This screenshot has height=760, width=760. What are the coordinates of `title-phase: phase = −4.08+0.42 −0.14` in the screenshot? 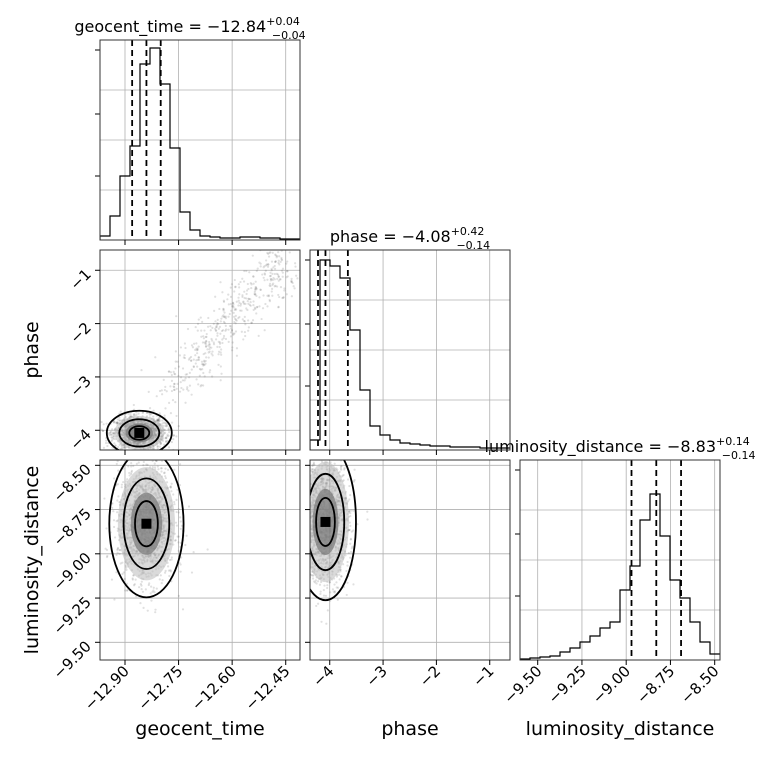 It's located at (410, 238).